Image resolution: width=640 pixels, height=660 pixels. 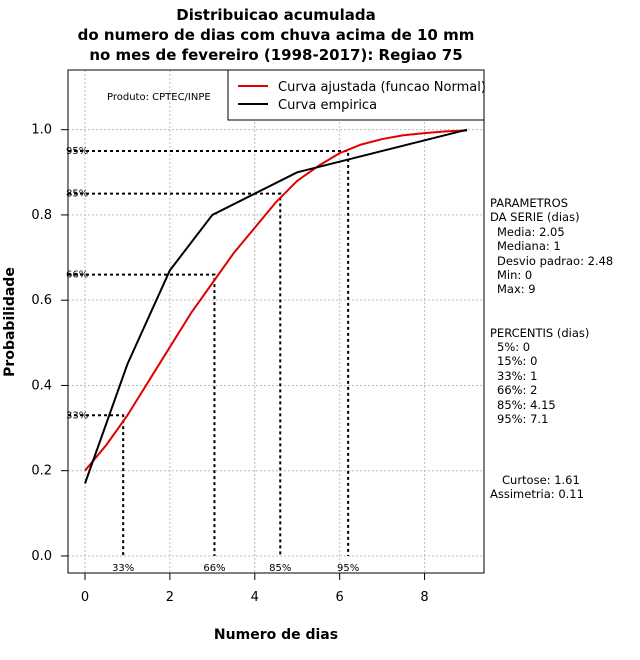 What do you see at coordinates (159, 97) in the screenshot?
I see `product-label: Produto: CPTEC/INPE` at bounding box center [159, 97].